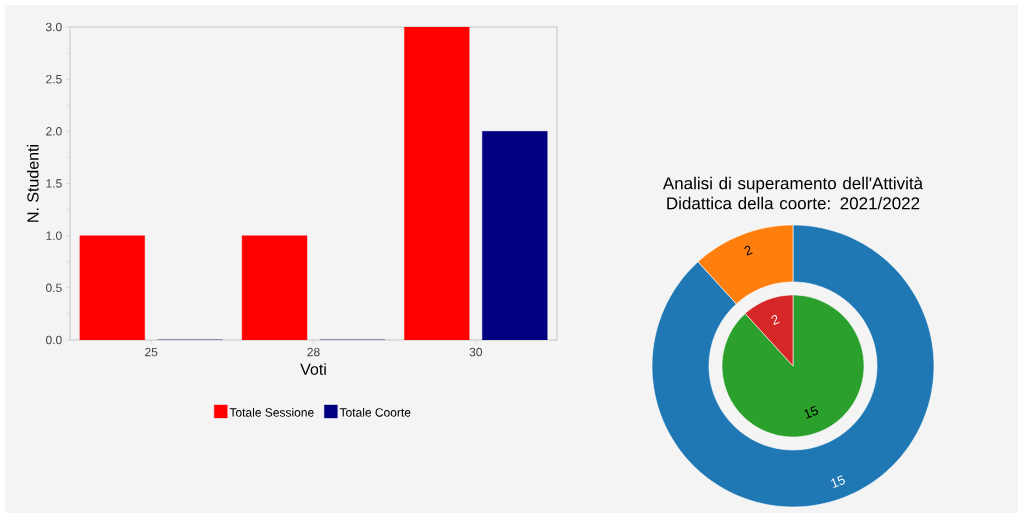  What do you see at coordinates (271, 412) in the screenshot?
I see `legend-label: Totale Sessione` at bounding box center [271, 412].